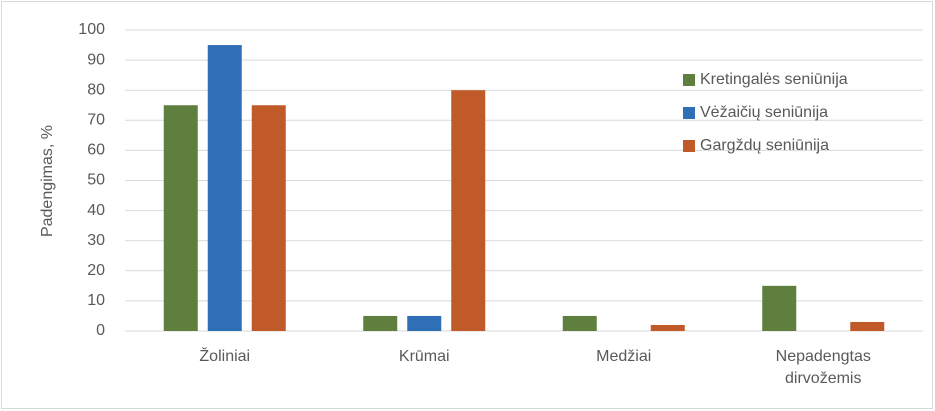  What do you see at coordinates (96, 59) in the screenshot?
I see `y-tick-label: 90` at bounding box center [96, 59].